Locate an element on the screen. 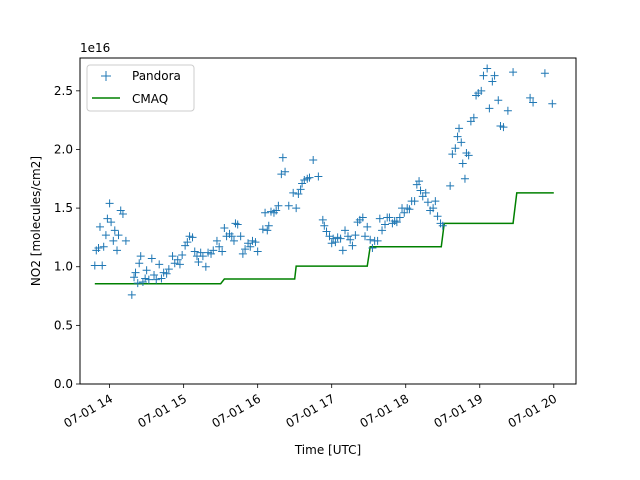  y-tick-label: 0.5 is located at coordinates (63, 325).